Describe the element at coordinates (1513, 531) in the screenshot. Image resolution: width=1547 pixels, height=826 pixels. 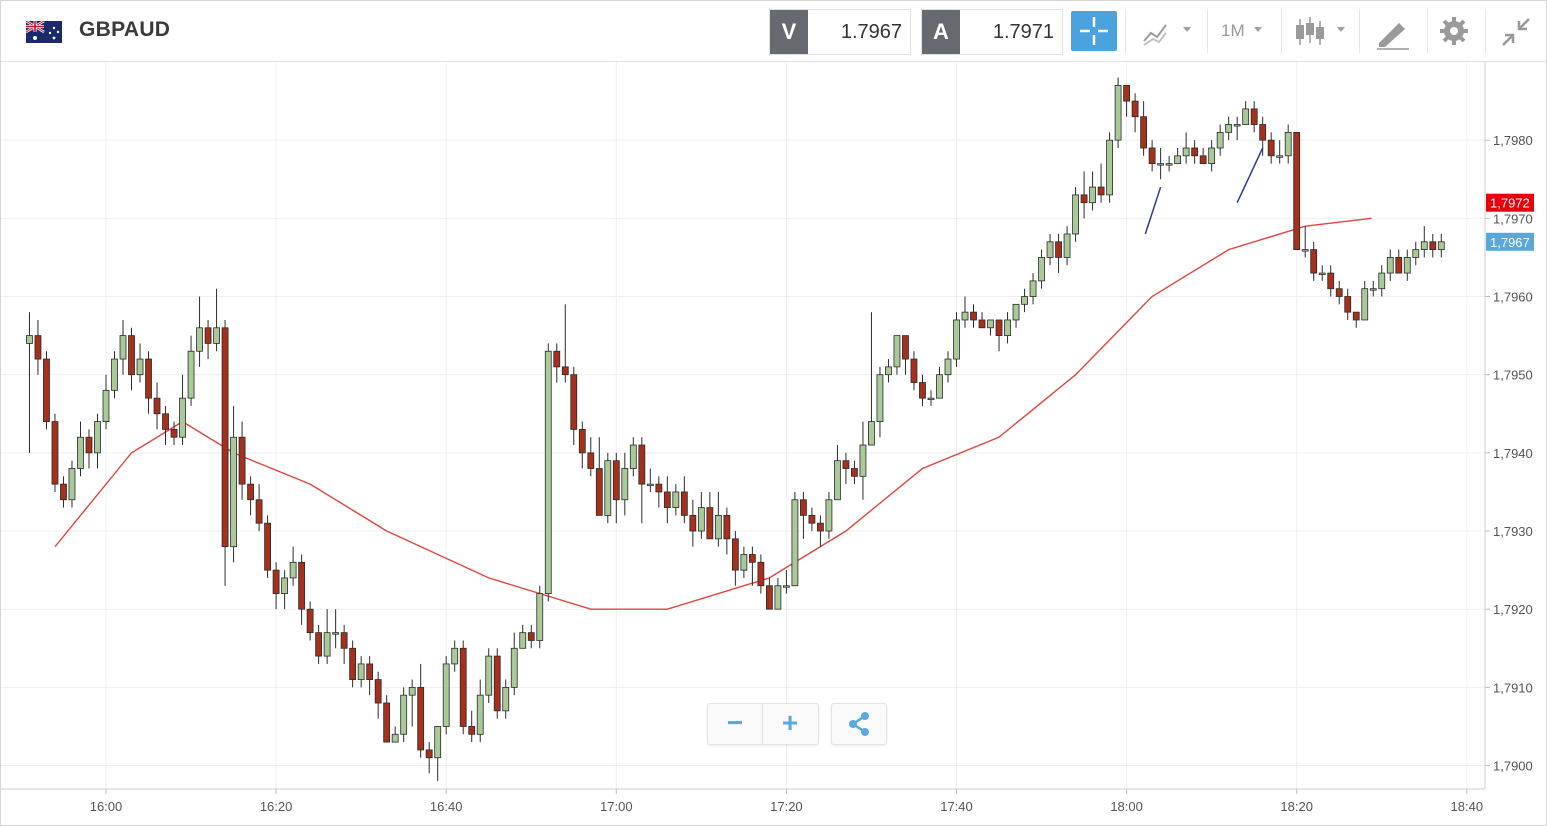
I see `y-tick-label: 1,7930` at that location.